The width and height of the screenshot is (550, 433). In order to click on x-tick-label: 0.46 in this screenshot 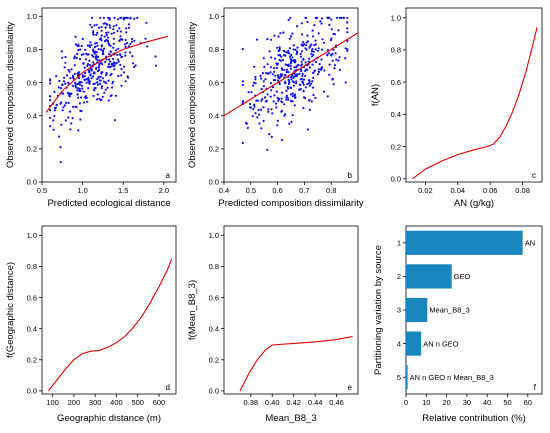, I will do `click(336, 402)`.